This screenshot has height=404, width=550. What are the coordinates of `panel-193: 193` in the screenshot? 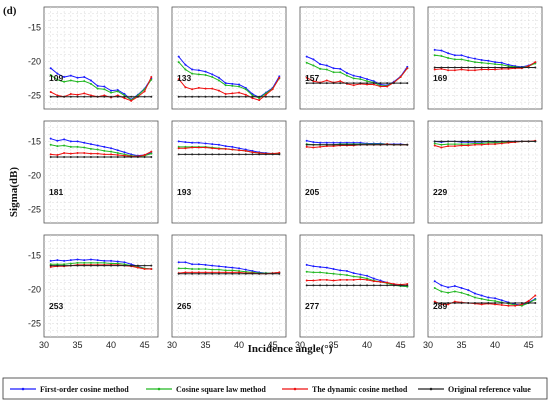 It's located at (229, 172).